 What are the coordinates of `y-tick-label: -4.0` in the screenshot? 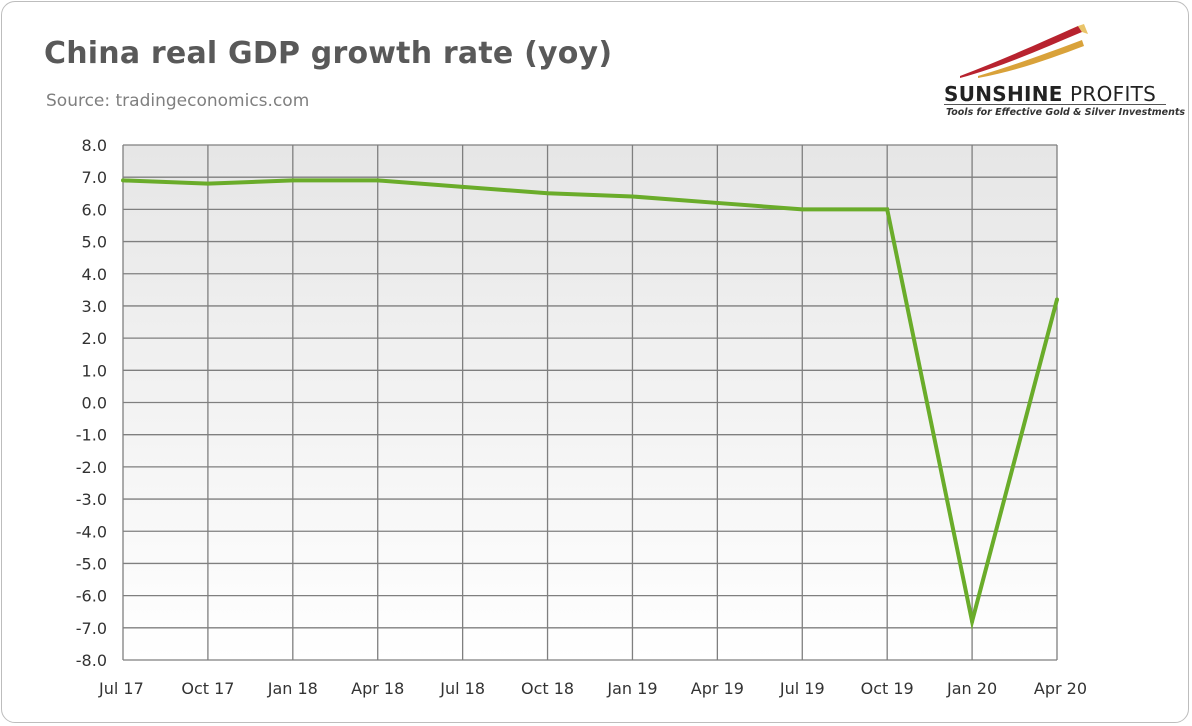 It's located at (91, 531).